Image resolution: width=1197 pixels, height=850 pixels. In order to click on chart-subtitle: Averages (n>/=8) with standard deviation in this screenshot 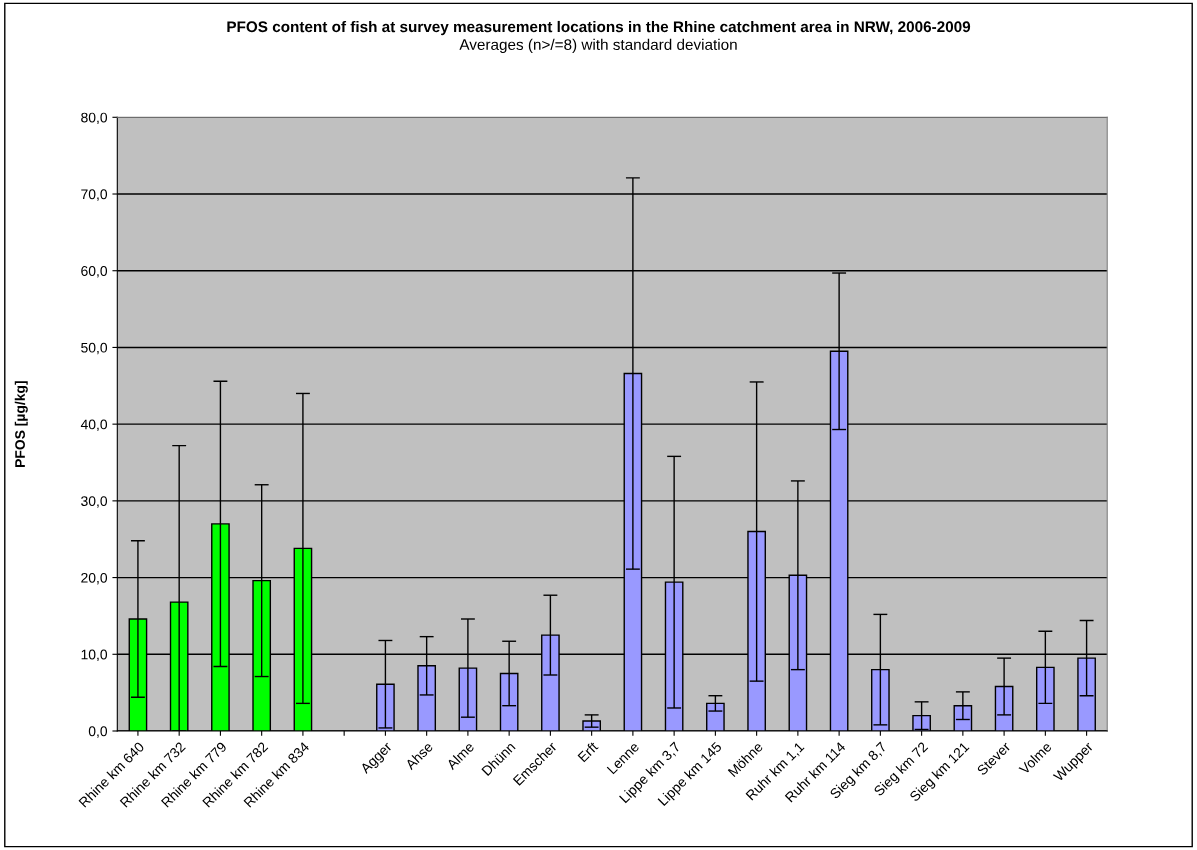, I will do `click(598, 46)`.